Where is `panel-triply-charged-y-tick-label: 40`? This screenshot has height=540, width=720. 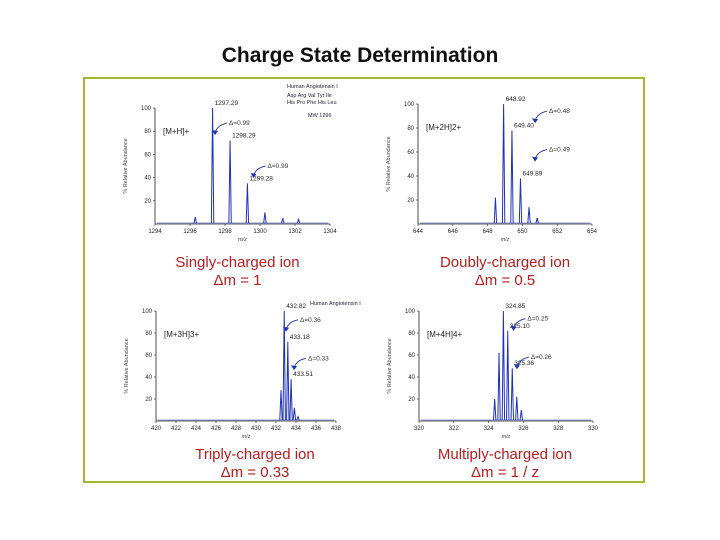
panel-triply-charged-y-tick-label: 40 is located at coordinates (148, 378).